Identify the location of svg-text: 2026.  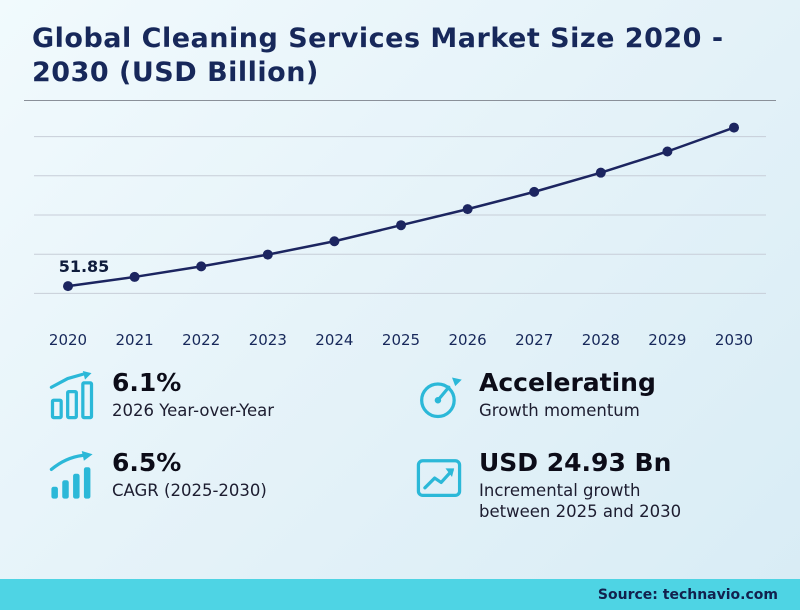
(468, 340).